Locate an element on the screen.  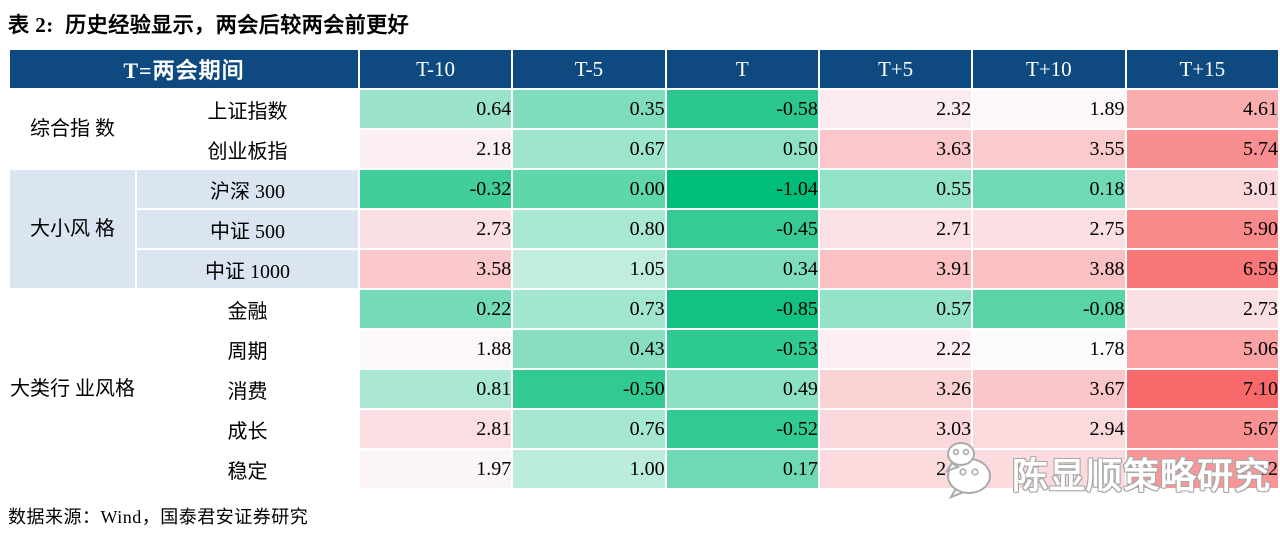
value-cell: 2.75 is located at coordinates (1049, 229).